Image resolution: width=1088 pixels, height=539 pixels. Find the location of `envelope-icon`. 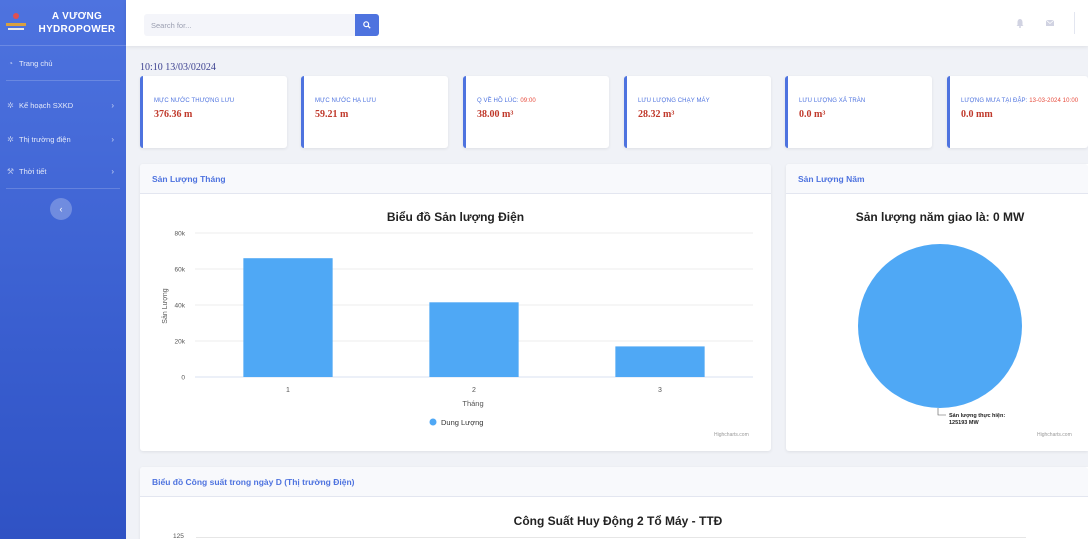

envelope-icon is located at coordinates (1050, 23).